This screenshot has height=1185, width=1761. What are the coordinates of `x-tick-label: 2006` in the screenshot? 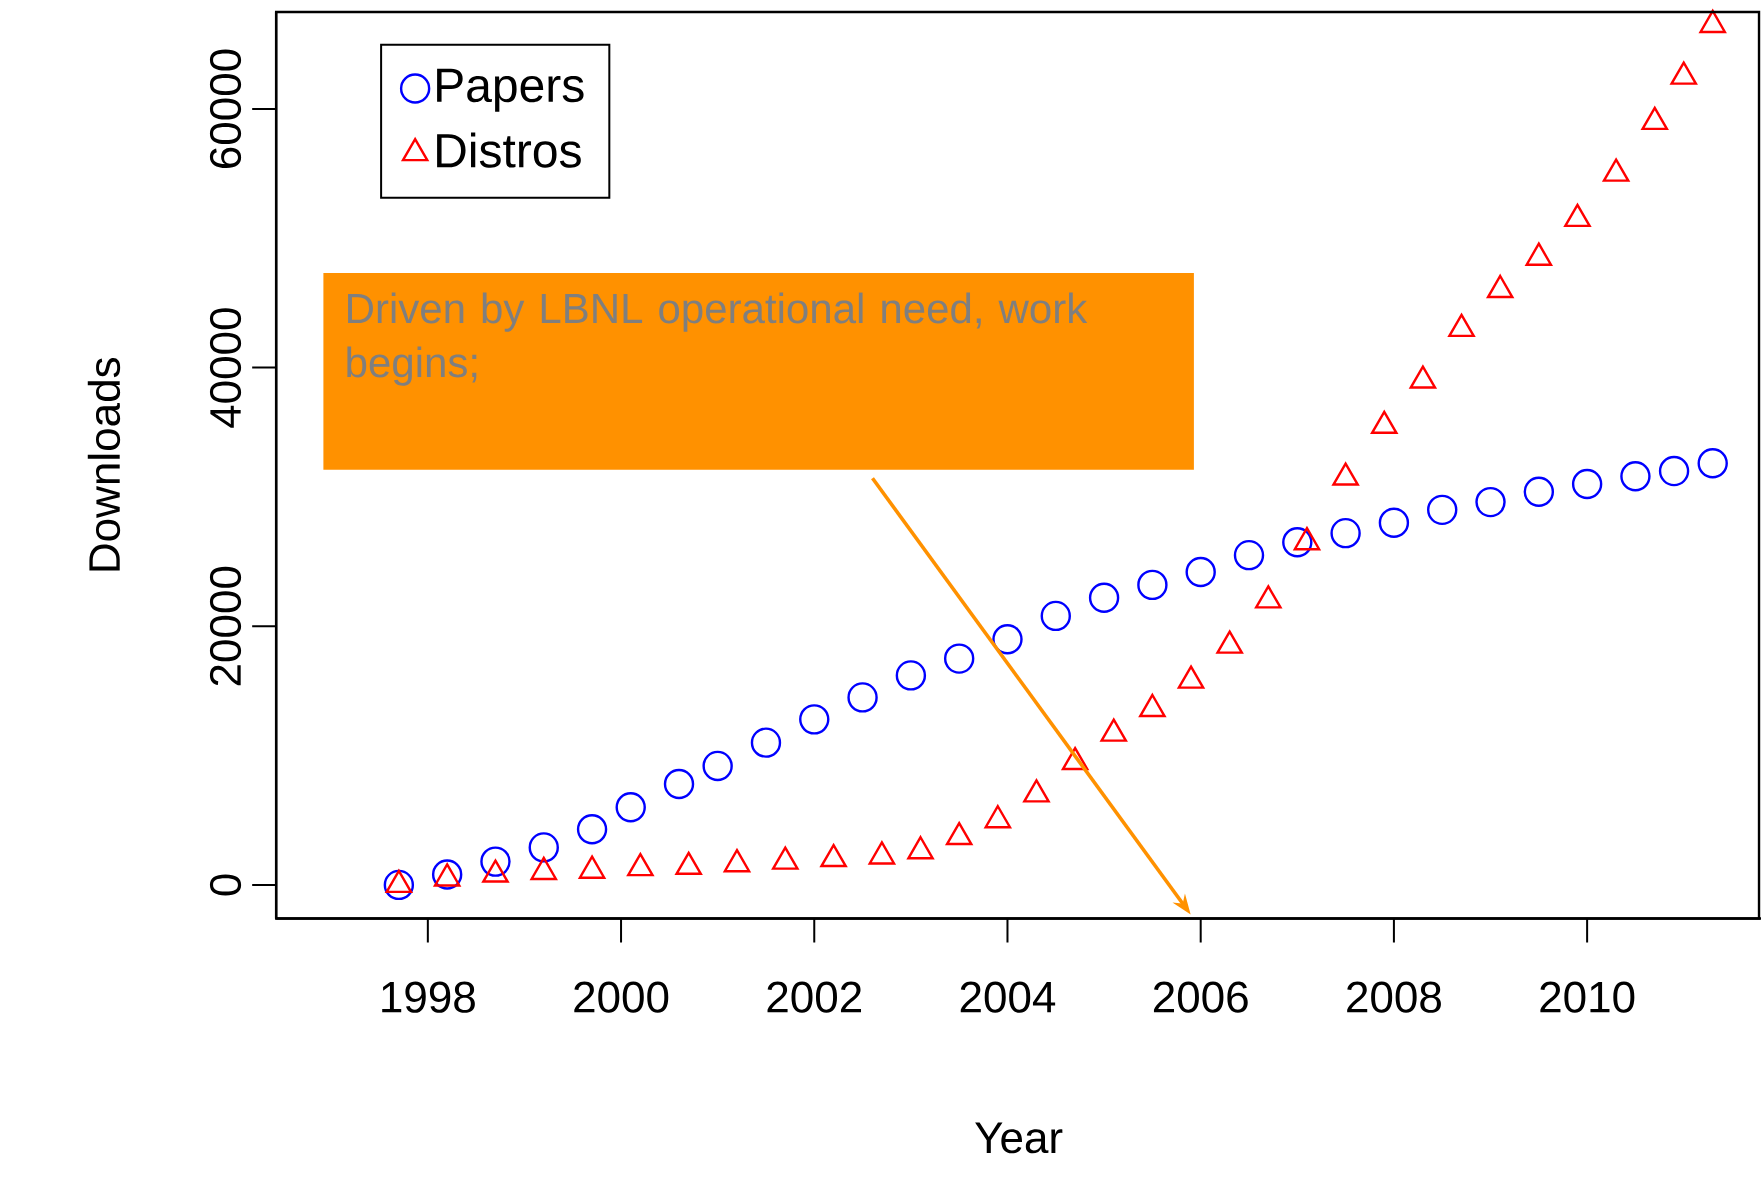 It's located at (1200, 997).